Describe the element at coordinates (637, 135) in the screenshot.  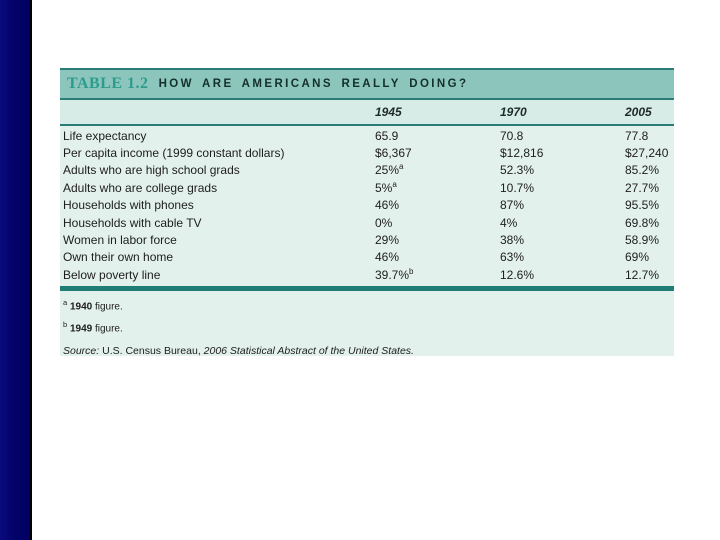
I see `cell-value: 77.8` at that location.